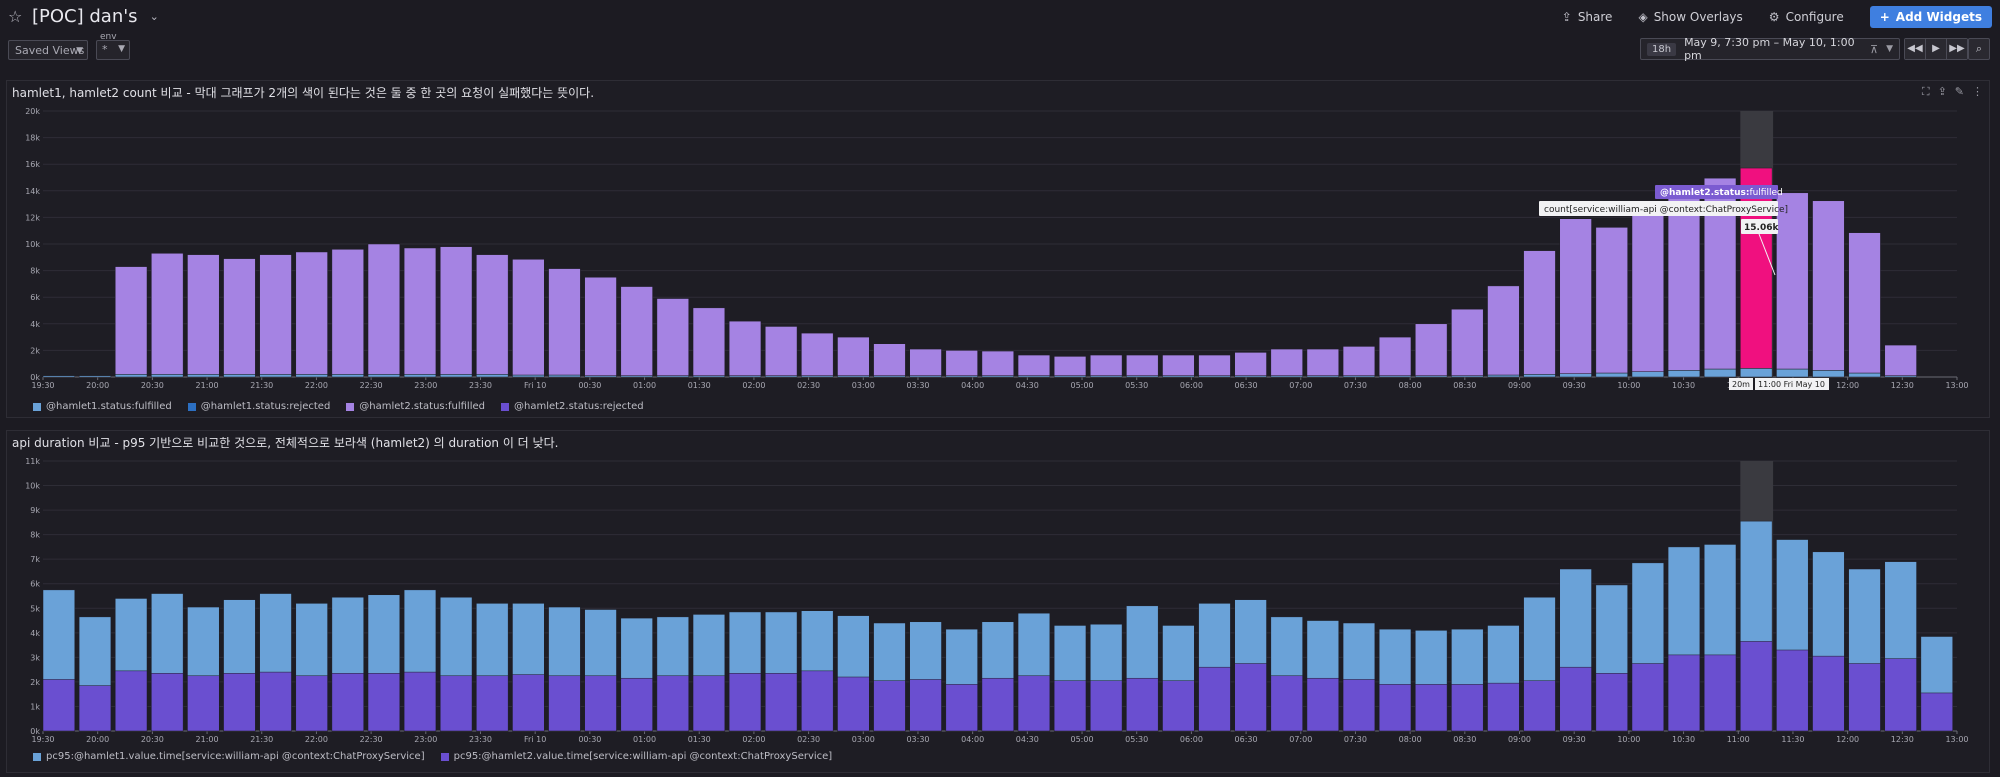  What do you see at coordinates (85, 16) in the screenshot?
I see `dashboard-title: [POC] dan's` at bounding box center [85, 16].